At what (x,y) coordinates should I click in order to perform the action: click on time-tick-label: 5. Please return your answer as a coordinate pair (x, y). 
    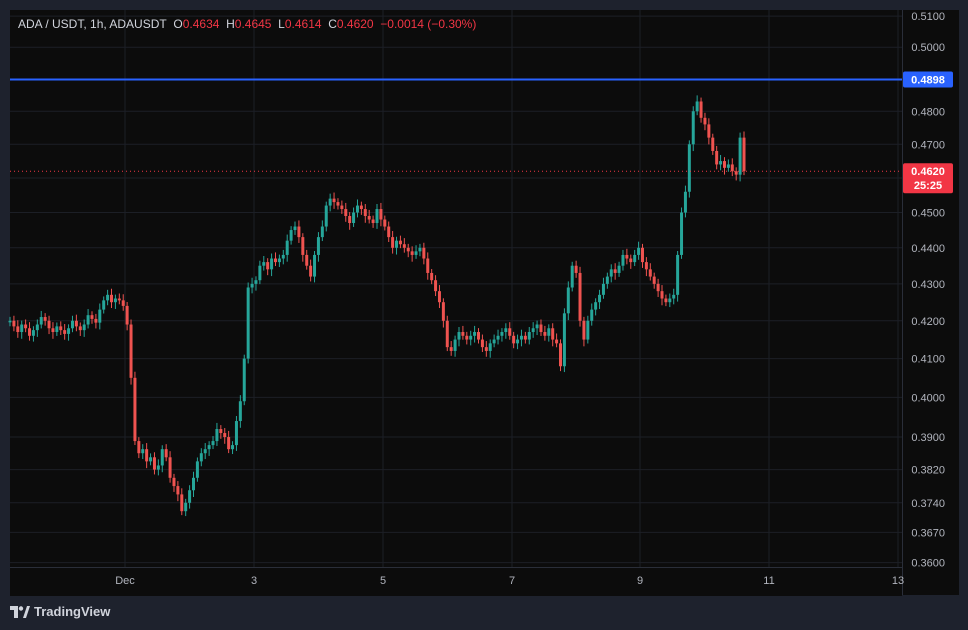
    Looking at the image, I should click on (383, 581).